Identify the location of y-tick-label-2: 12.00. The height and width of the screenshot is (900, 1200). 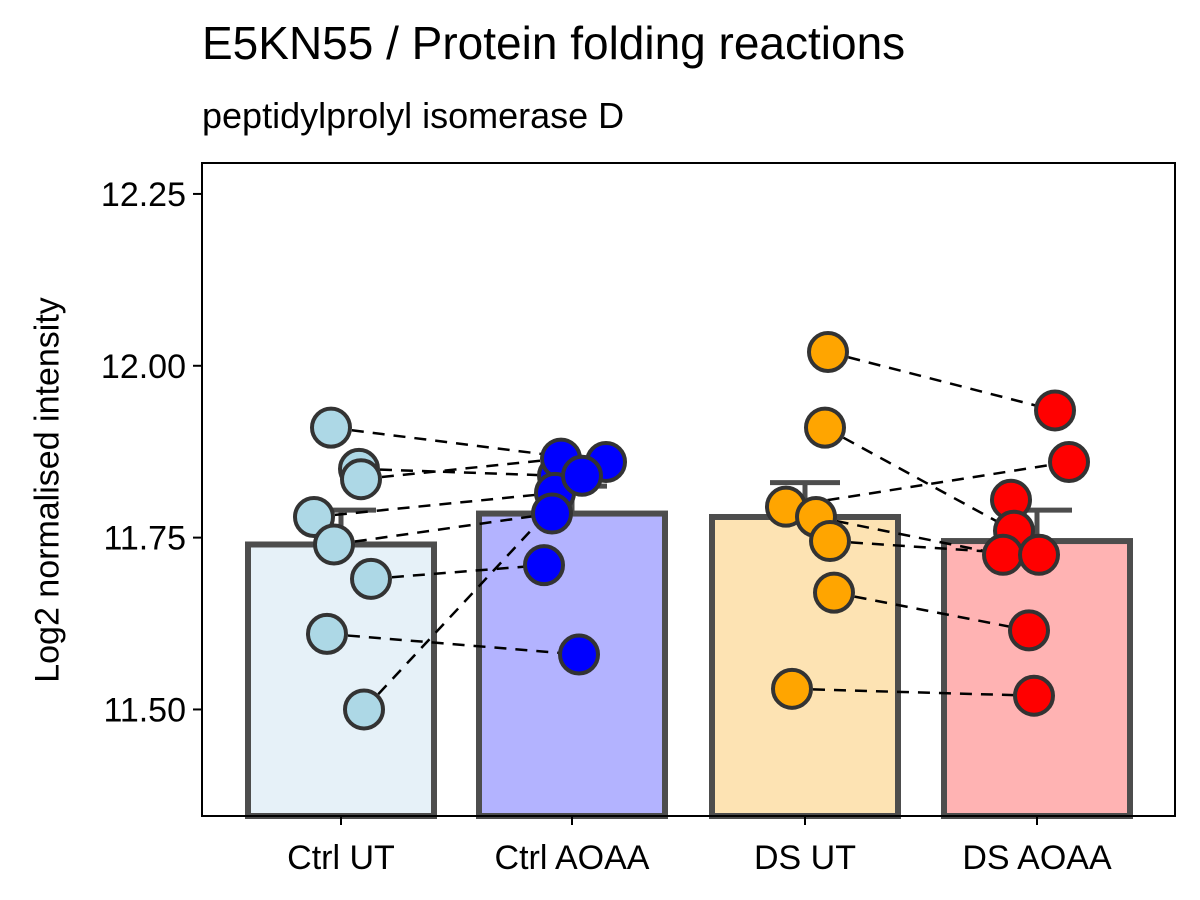
(143, 367).